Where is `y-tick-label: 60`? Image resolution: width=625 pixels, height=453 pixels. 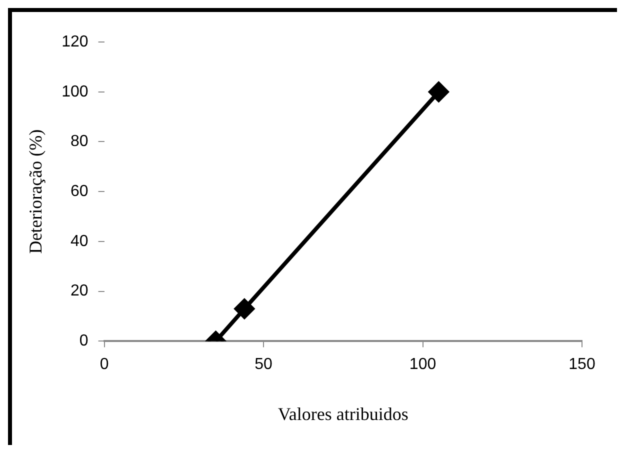
y-tick-label: 60 is located at coordinates (79, 191).